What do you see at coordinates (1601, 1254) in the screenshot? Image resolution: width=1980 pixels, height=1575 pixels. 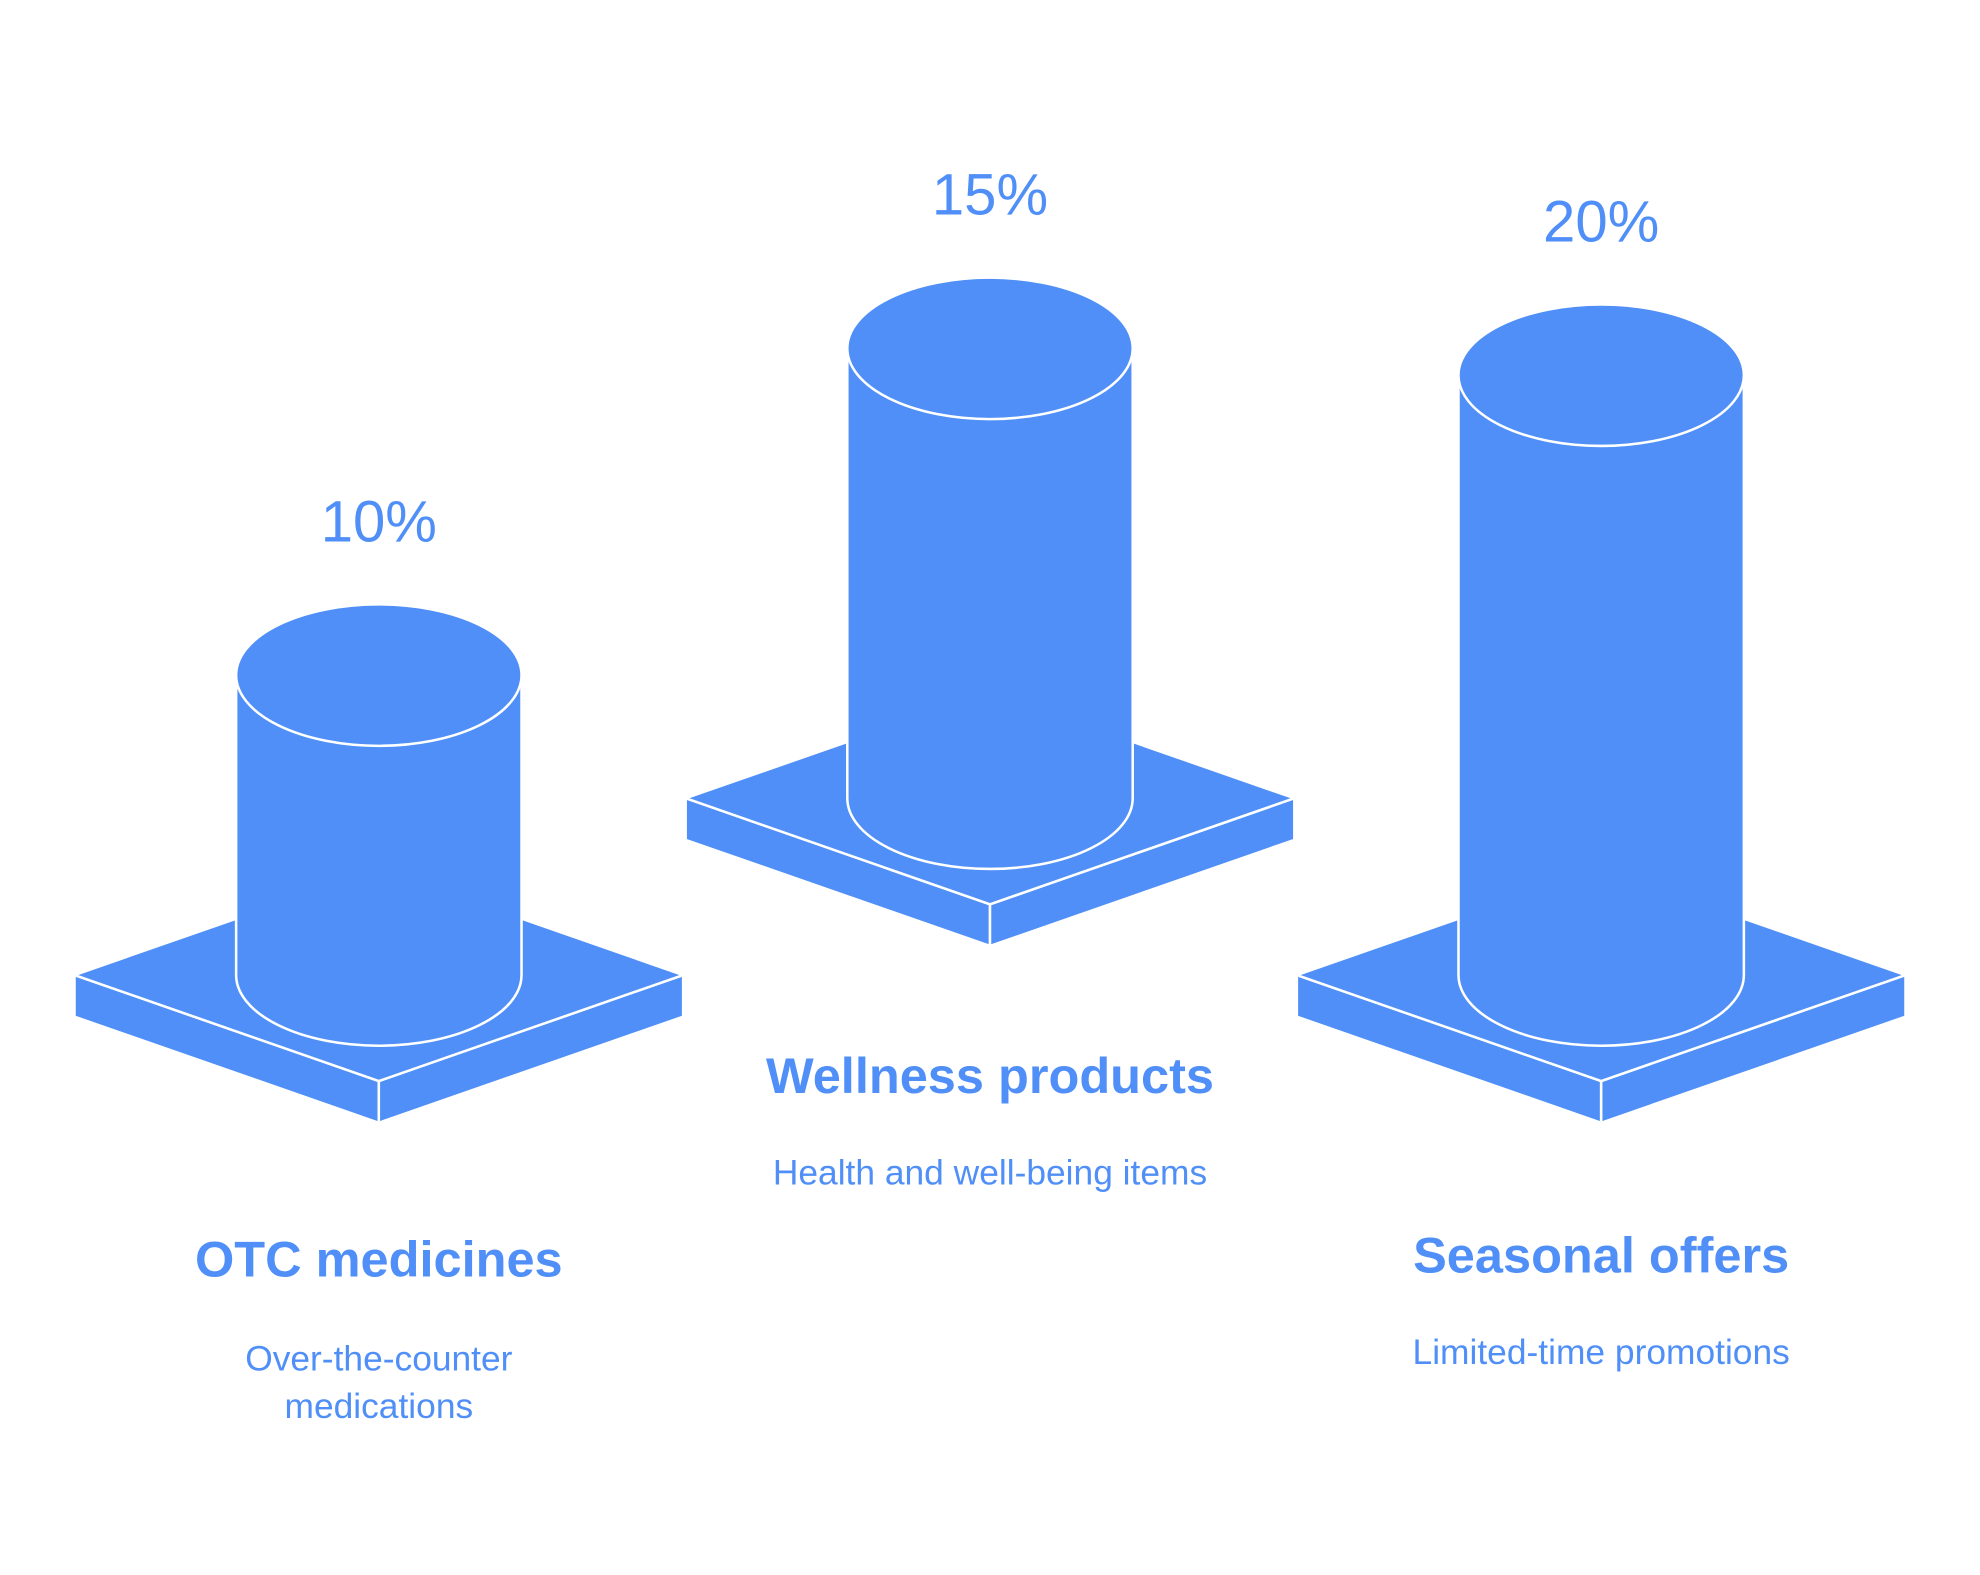 I see `category-label: Seasonal offers` at bounding box center [1601, 1254].